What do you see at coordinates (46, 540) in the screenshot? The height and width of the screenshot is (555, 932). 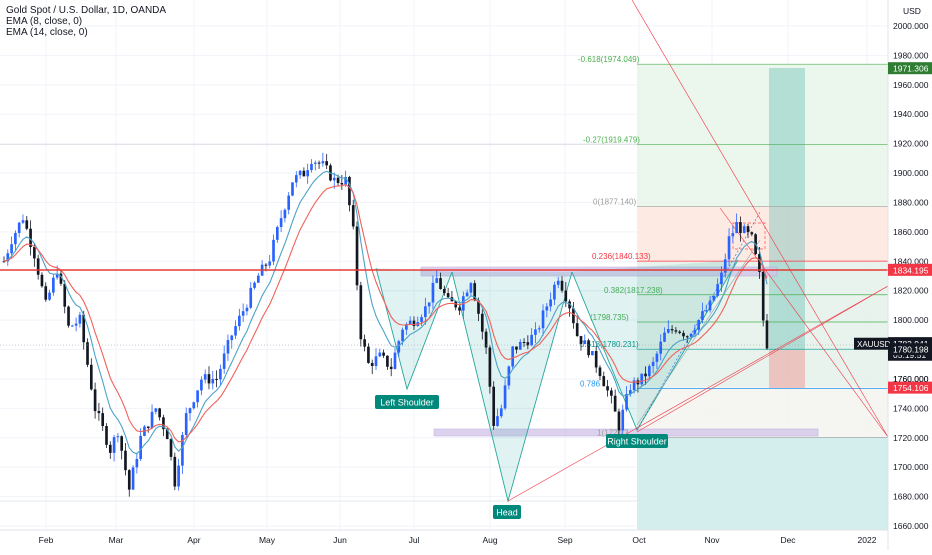 I see `x-tick-label: Feb` at bounding box center [46, 540].